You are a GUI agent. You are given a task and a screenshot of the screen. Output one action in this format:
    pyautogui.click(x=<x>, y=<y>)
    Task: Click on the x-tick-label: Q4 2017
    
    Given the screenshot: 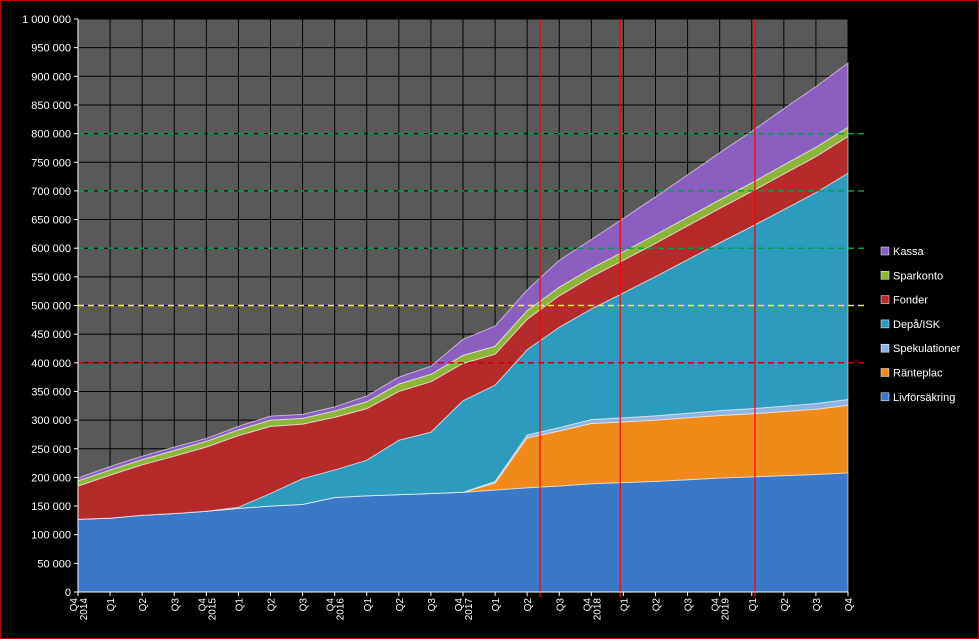 What is the action you would take?
    pyautogui.click(x=464, y=609)
    